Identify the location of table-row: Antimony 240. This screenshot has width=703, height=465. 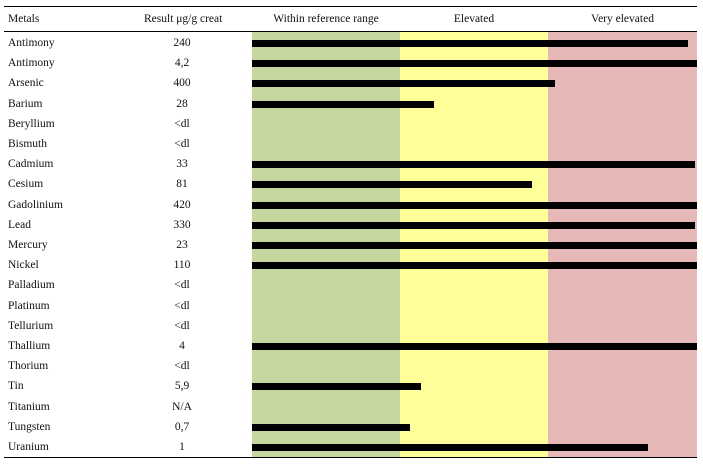
(350, 43).